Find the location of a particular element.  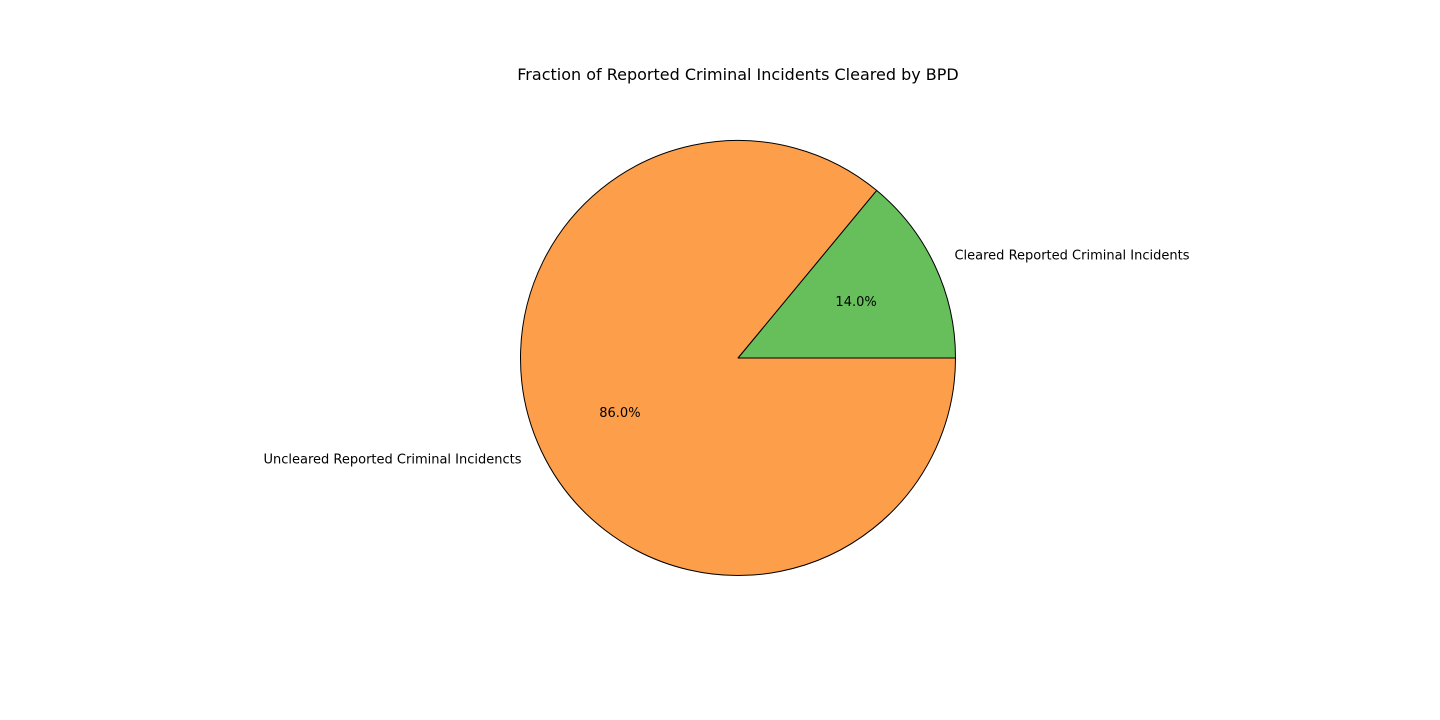

slice-label-cleared: Cleared Reported Criminal Incidents is located at coordinates (1071, 256).